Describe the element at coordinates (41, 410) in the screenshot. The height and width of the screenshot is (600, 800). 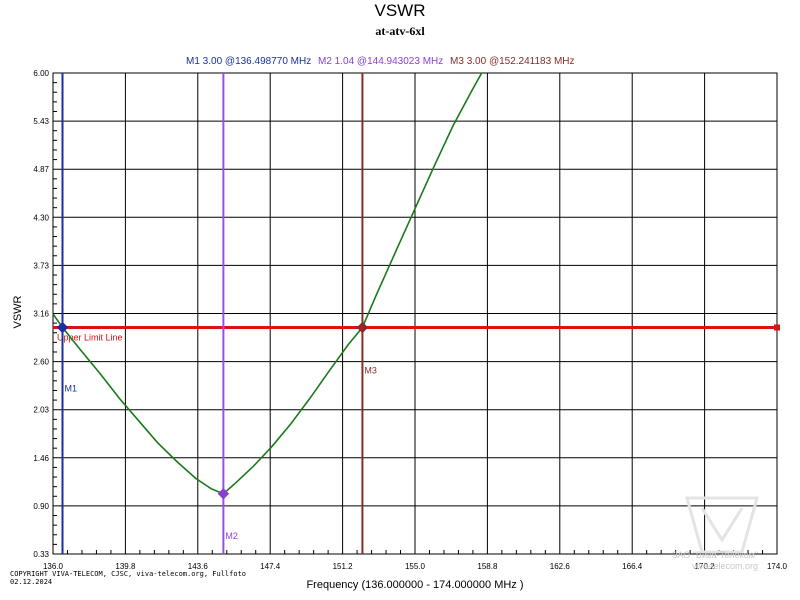
I see `y-tick-label: 2.03` at that location.